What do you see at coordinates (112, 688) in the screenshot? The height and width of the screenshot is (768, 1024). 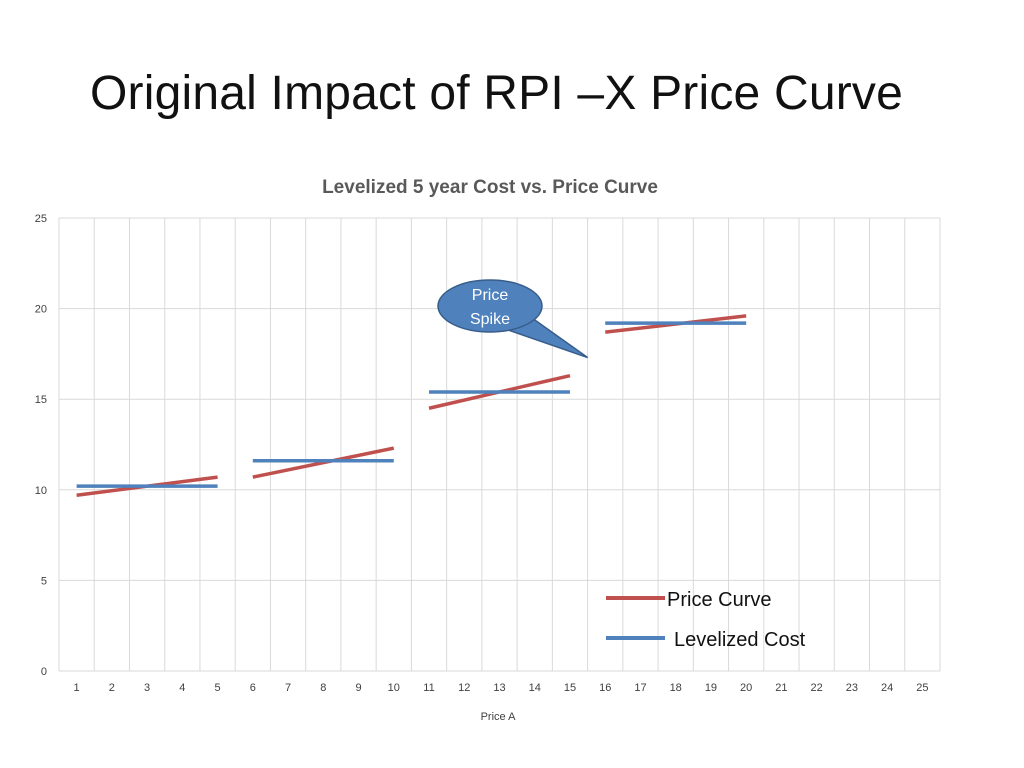 I see `x-tick-label: 2` at bounding box center [112, 688].